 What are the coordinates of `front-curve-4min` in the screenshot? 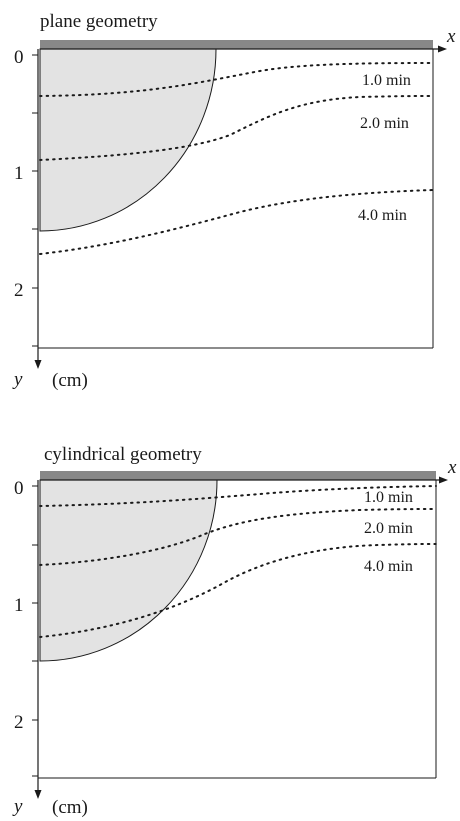 It's located at (238, 590).